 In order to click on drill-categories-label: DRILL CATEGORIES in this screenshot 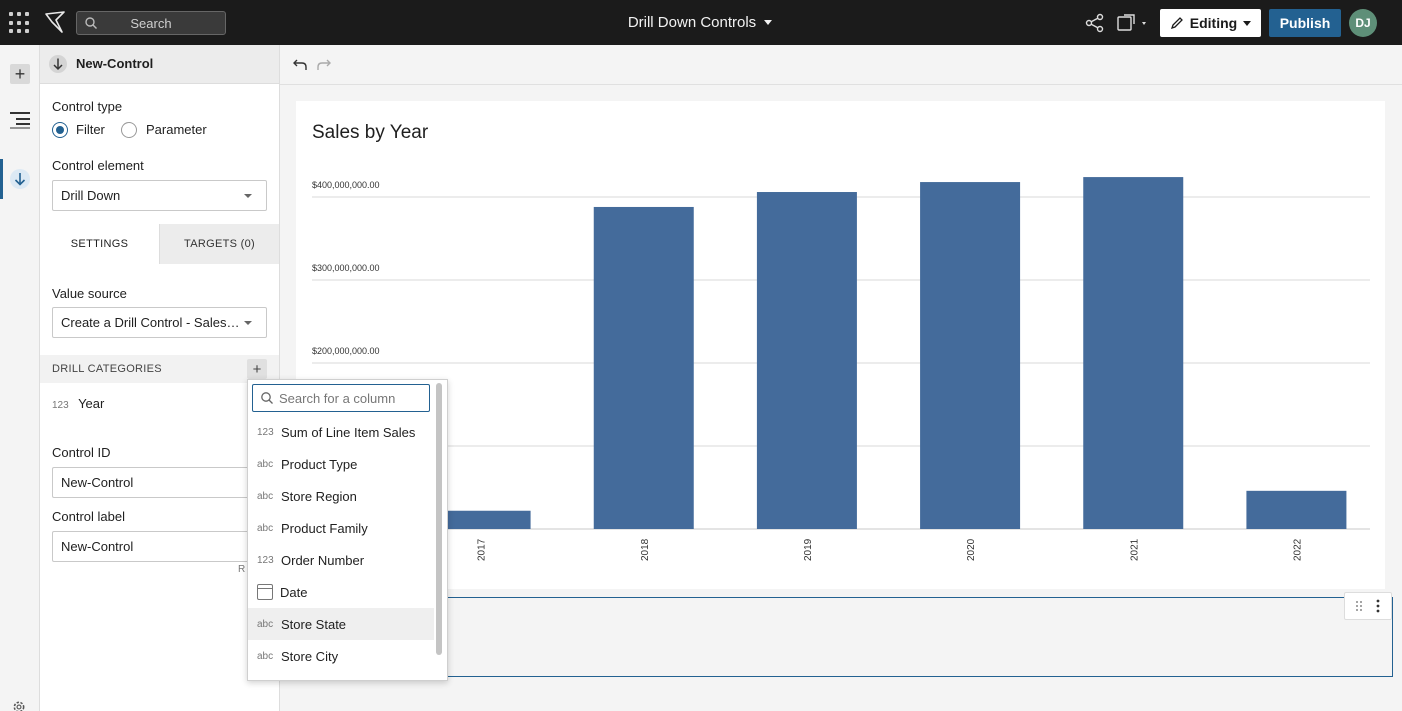, I will do `click(107, 369)`.